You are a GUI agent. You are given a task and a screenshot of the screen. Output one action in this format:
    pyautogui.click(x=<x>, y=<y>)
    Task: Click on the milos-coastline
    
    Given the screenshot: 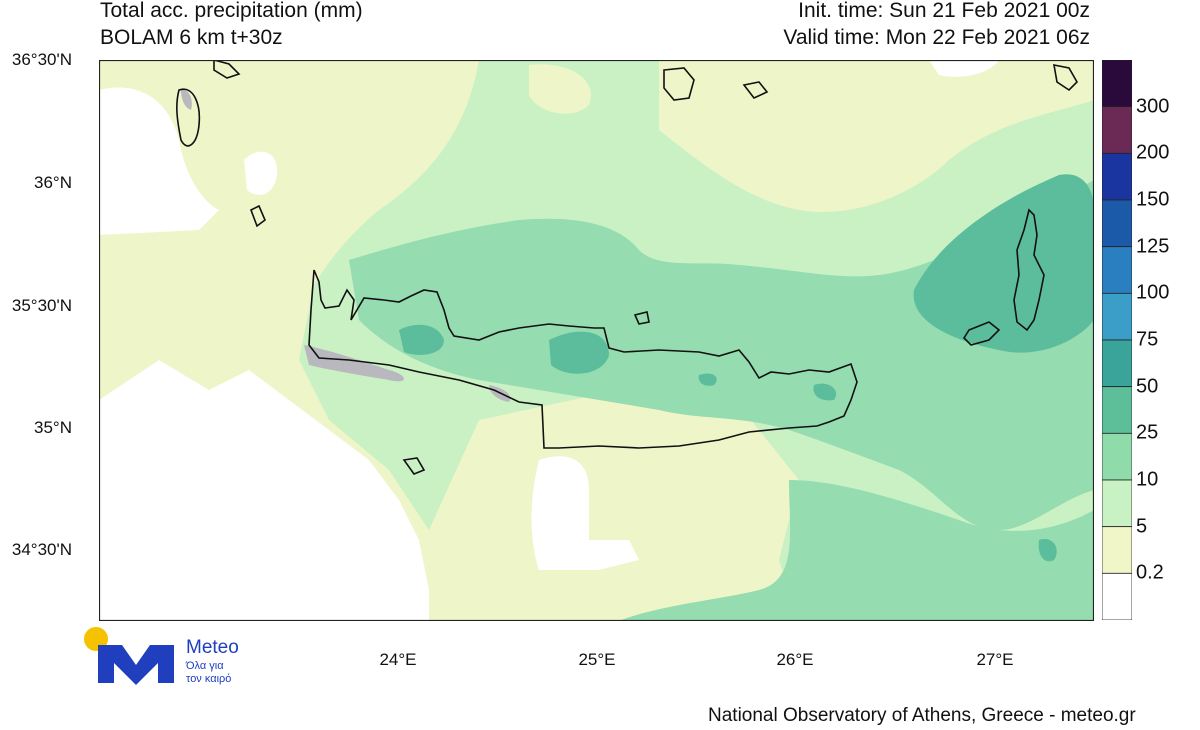 What is the action you would take?
    pyautogui.click(x=227, y=69)
    